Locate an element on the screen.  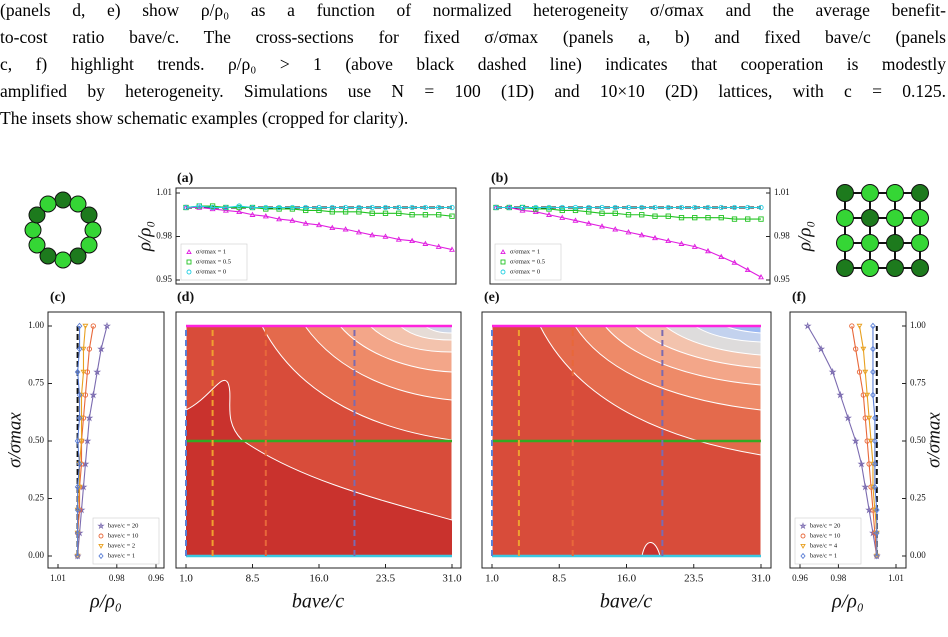
legend-label: σ/σmax = 1 is located at coordinates (525, 251).